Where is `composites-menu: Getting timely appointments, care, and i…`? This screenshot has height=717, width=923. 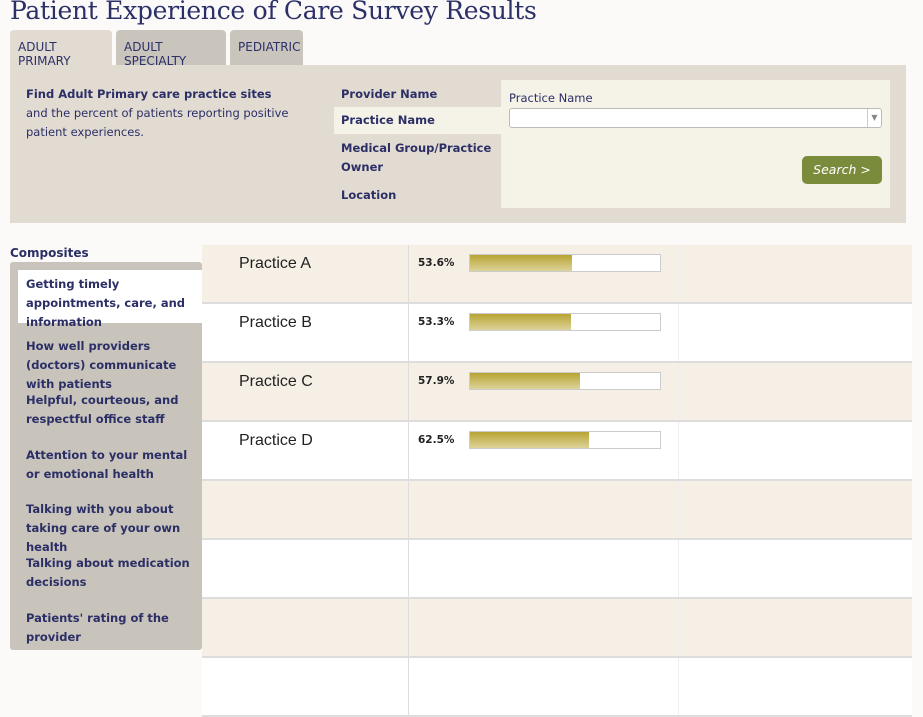
composites-menu: Getting timely appointments, care, and i… is located at coordinates (106, 456).